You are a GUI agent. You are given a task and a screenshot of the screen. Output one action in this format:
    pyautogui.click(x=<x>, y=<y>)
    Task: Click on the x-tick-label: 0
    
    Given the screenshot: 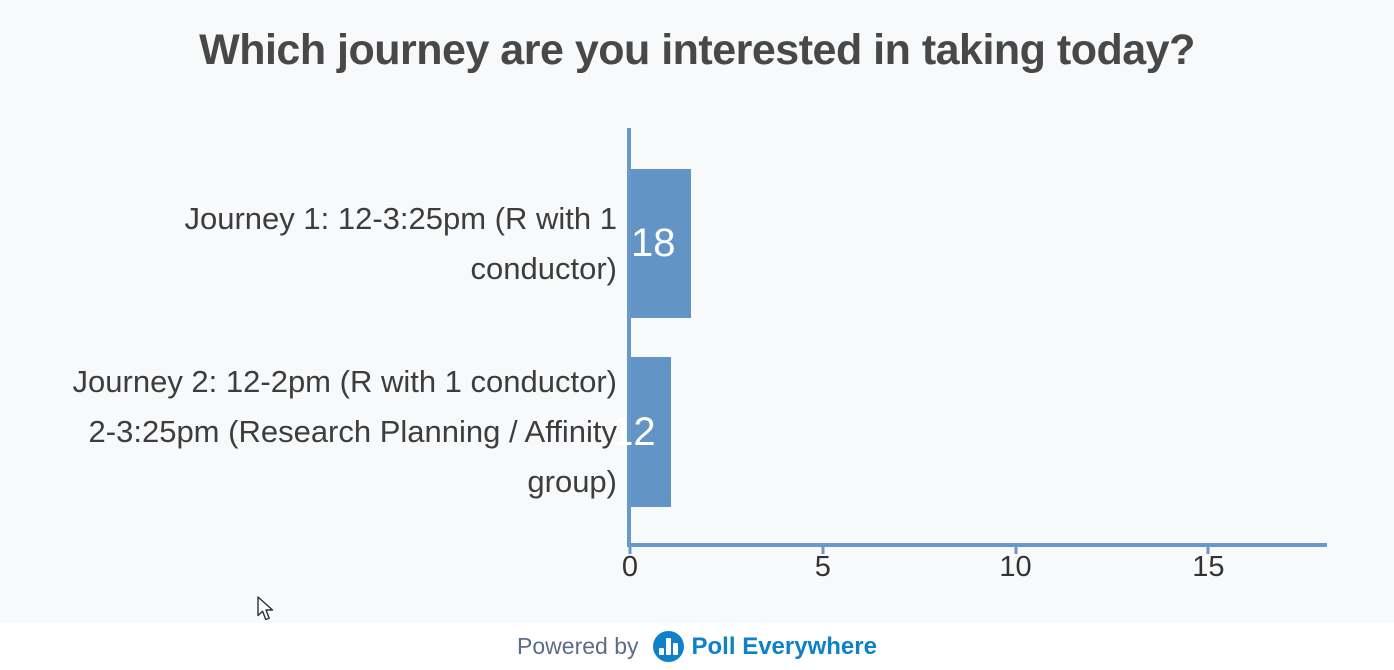 What is the action you would take?
    pyautogui.click(x=630, y=567)
    